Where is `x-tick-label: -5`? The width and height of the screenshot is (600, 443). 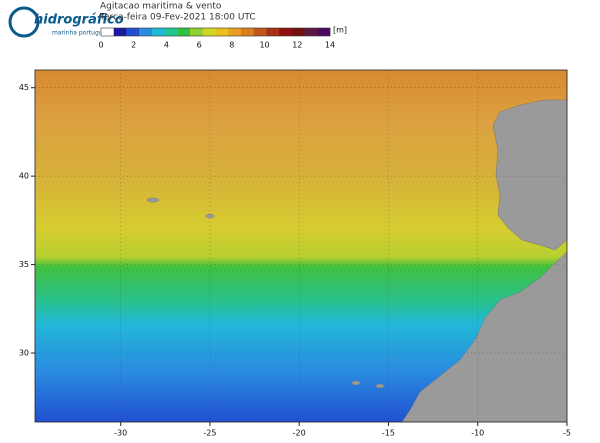 x-tick-label: -5 is located at coordinates (567, 433).